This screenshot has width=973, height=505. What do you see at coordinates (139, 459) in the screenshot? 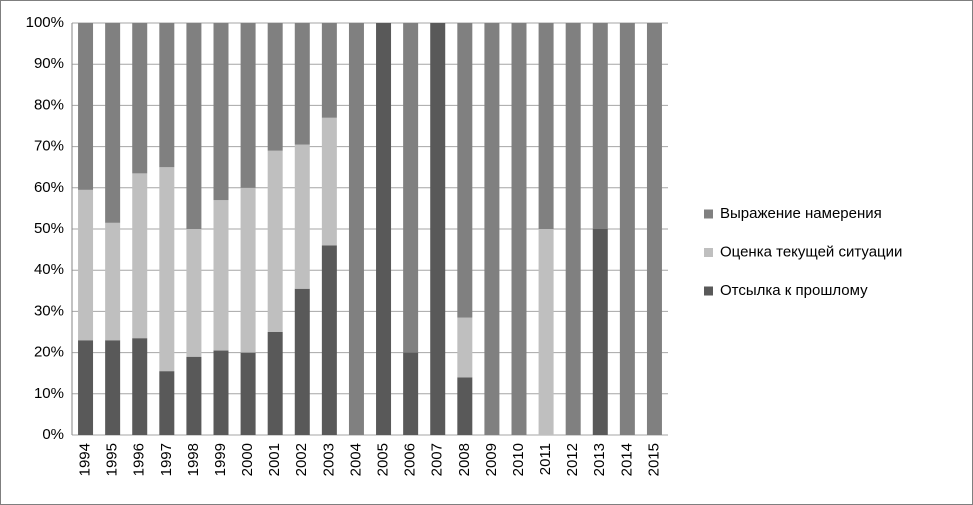
I see `x-tick-label: 1996` at bounding box center [139, 459].